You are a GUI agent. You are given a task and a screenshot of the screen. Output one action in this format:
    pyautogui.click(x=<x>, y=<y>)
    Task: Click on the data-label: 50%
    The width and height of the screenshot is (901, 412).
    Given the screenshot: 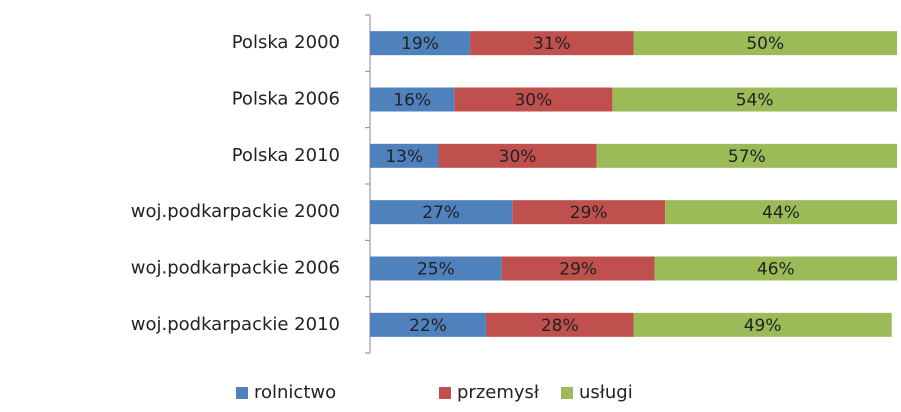 What is the action you would take?
    pyautogui.click(x=765, y=44)
    